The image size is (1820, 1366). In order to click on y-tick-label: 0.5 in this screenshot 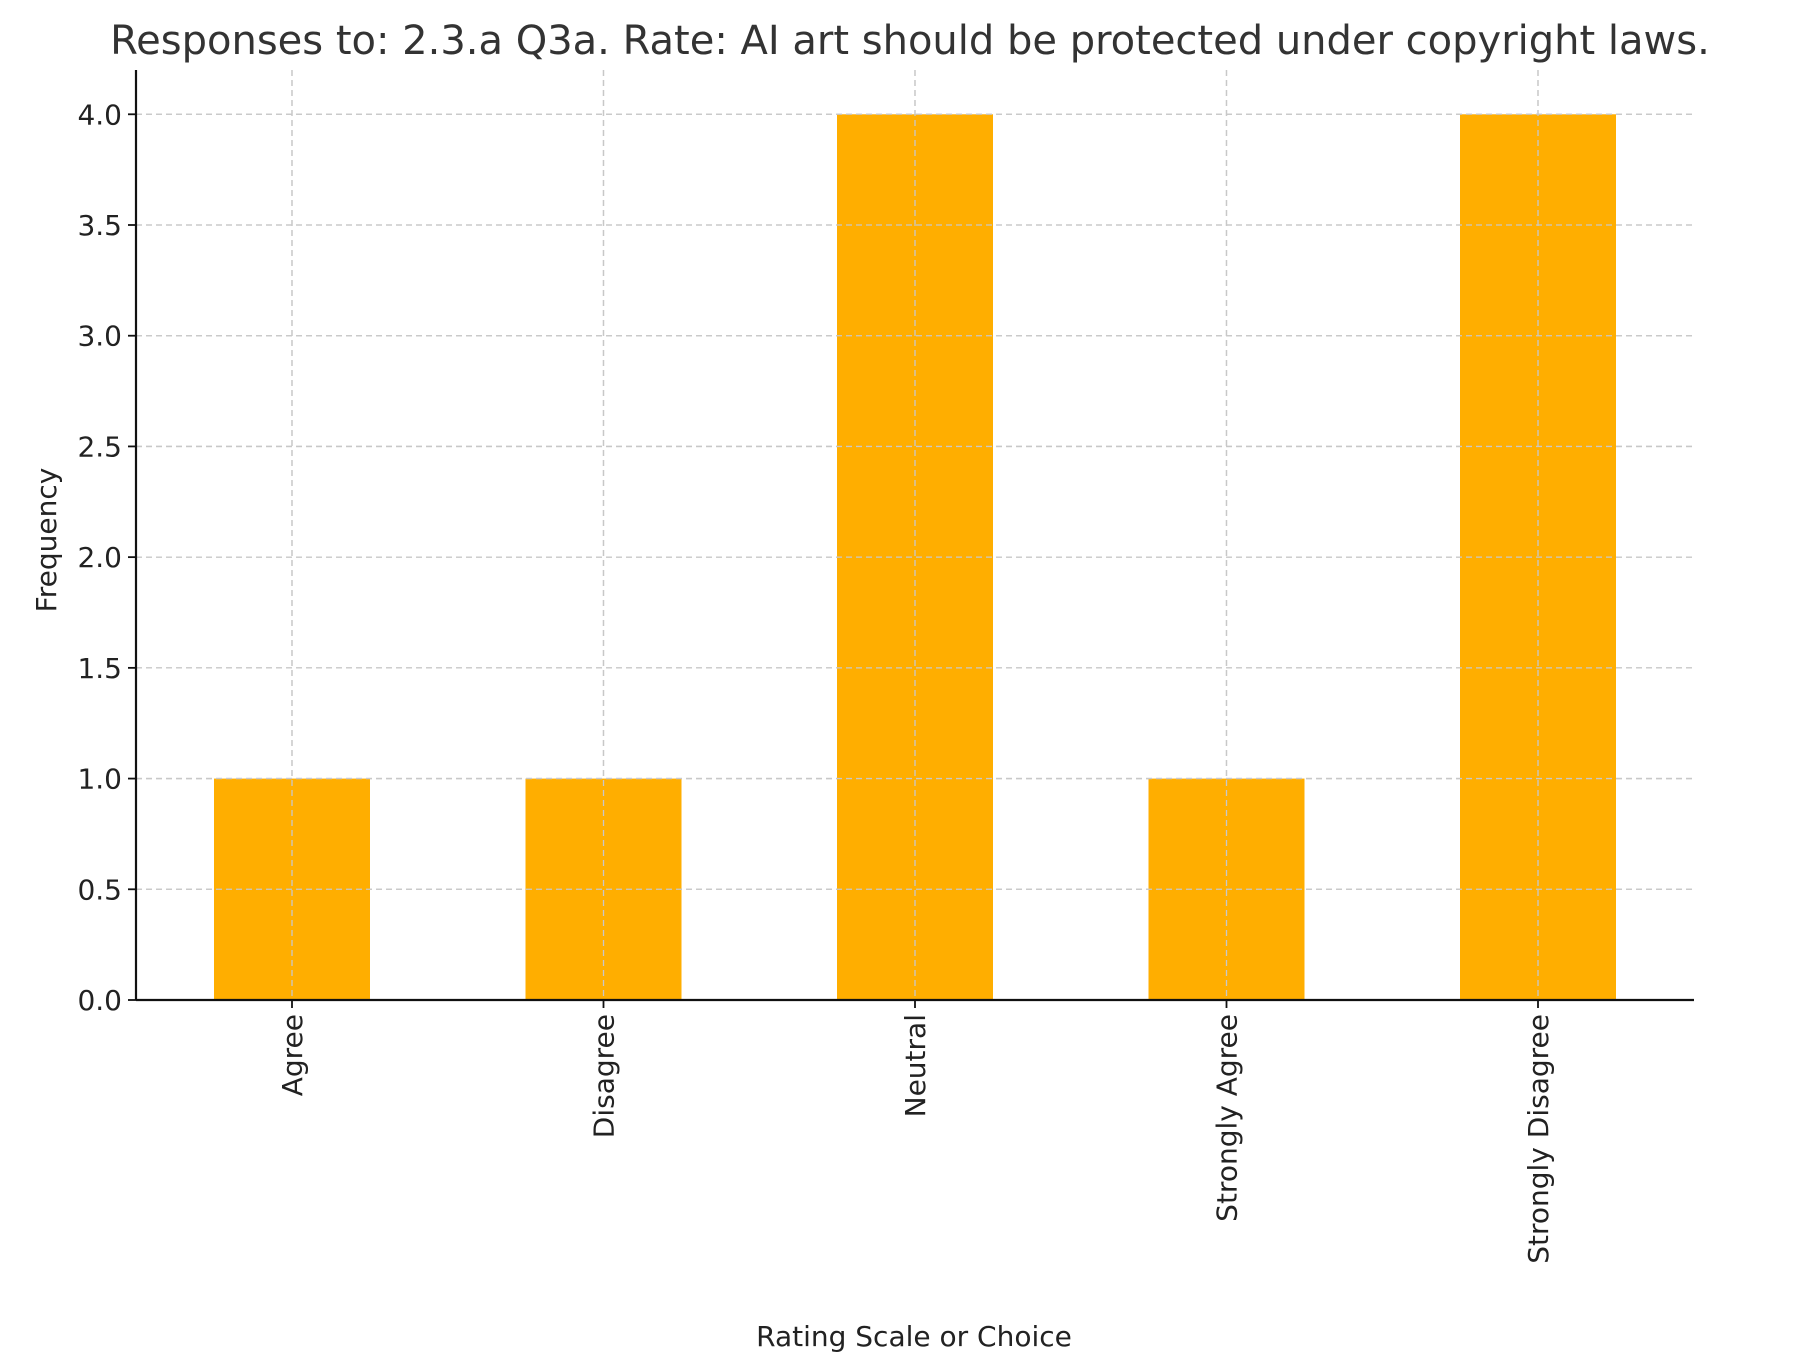, I will do `click(99, 889)`.